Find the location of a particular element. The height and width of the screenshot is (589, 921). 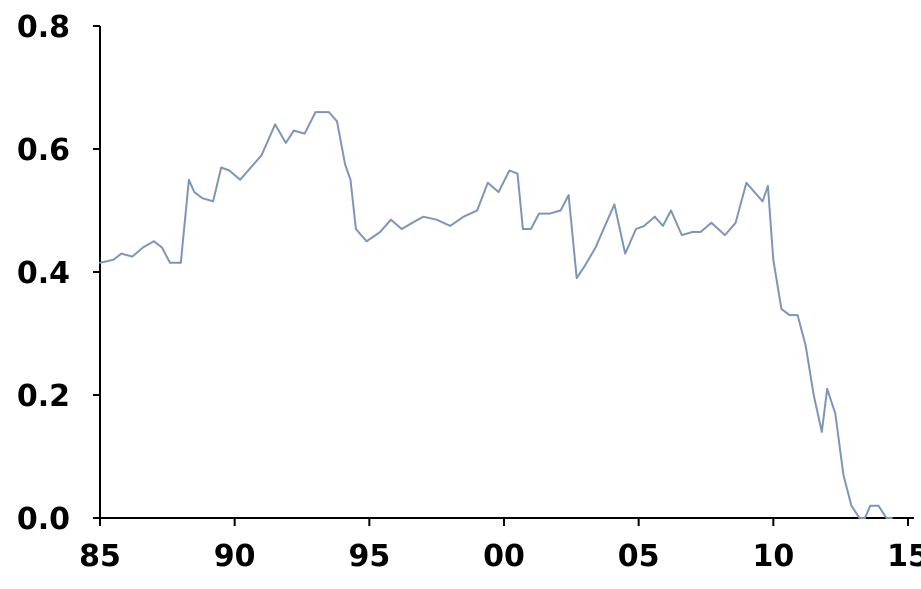

x-tick-label: 15 is located at coordinates (904, 556).